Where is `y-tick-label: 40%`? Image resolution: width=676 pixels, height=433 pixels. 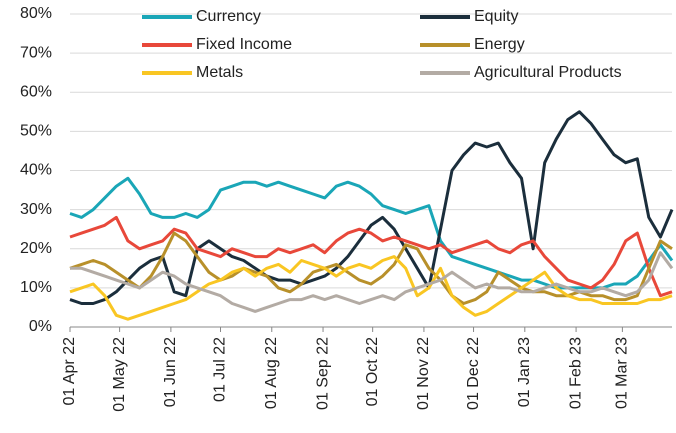
y-tick-label: 40% is located at coordinates (36, 170).